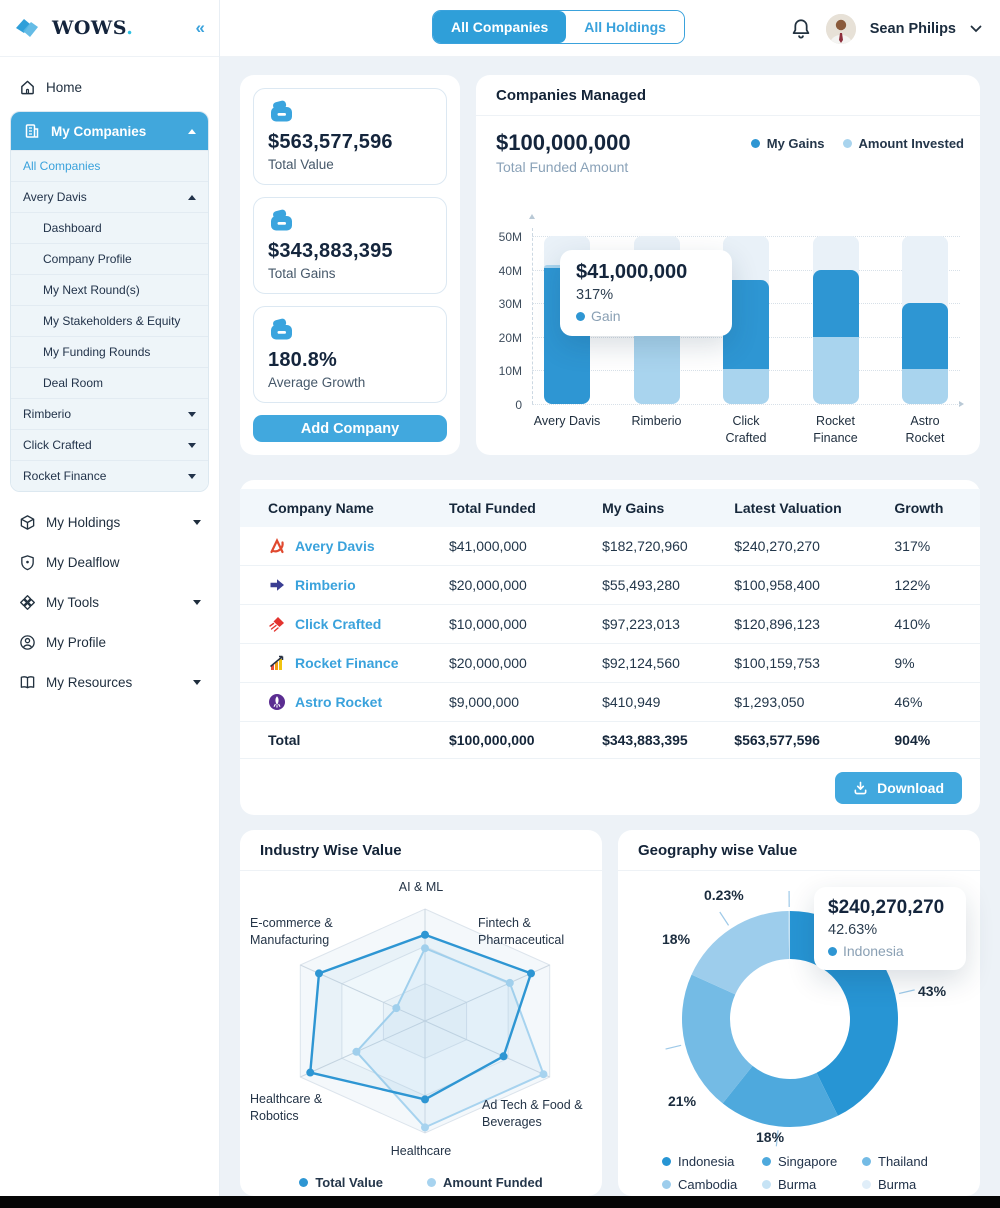 The image size is (1000, 1208). Describe the element at coordinates (277, 546) in the screenshot. I see `avery-davis-logo` at that location.